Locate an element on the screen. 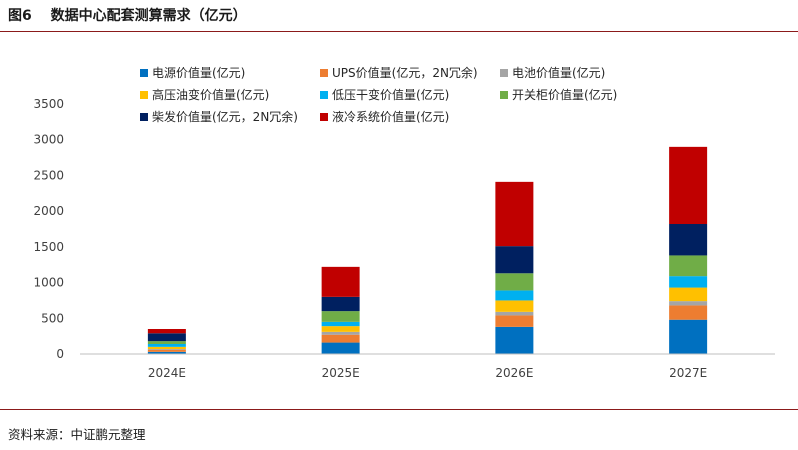 Image resolution: width=798 pixels, height=450 pixels. y-tick-label: 500 is located at coordinates (52, 318).